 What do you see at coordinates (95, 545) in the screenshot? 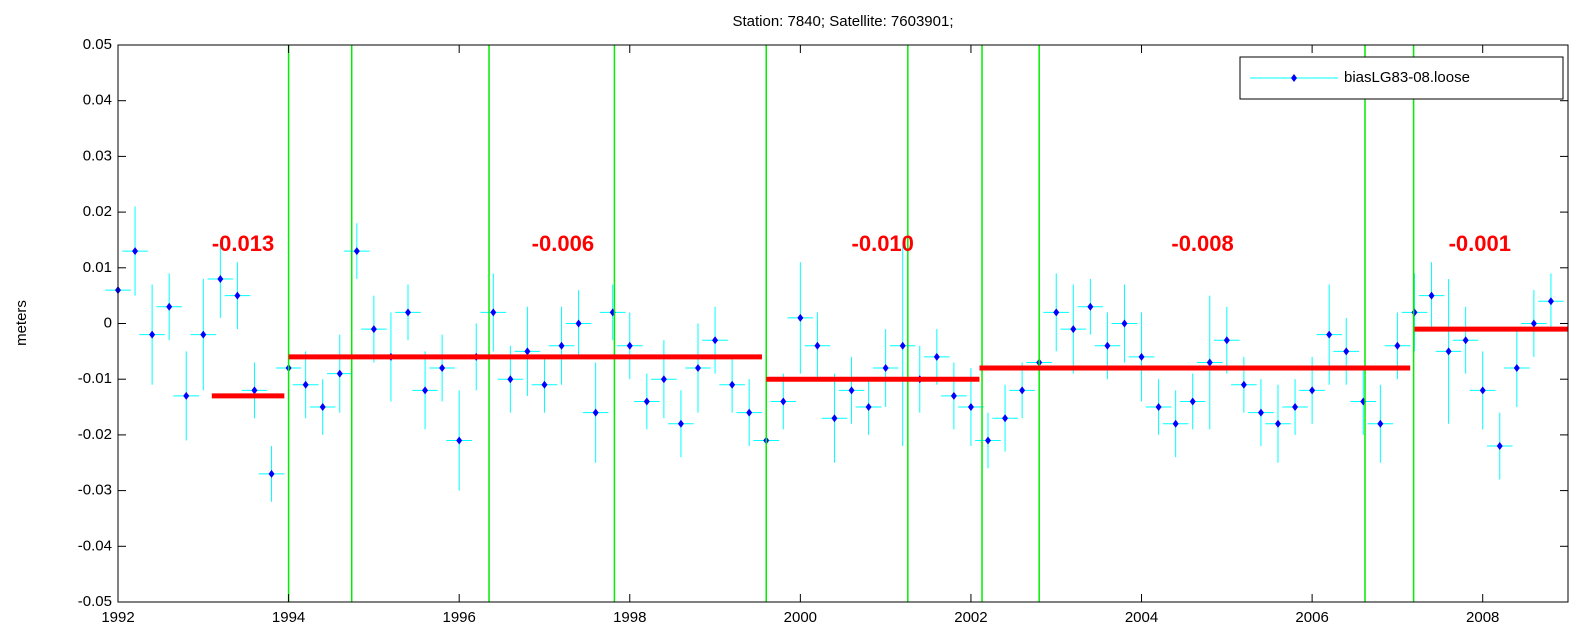
I see `y-tick-label: -0.04` at bounding box center [95, 545].